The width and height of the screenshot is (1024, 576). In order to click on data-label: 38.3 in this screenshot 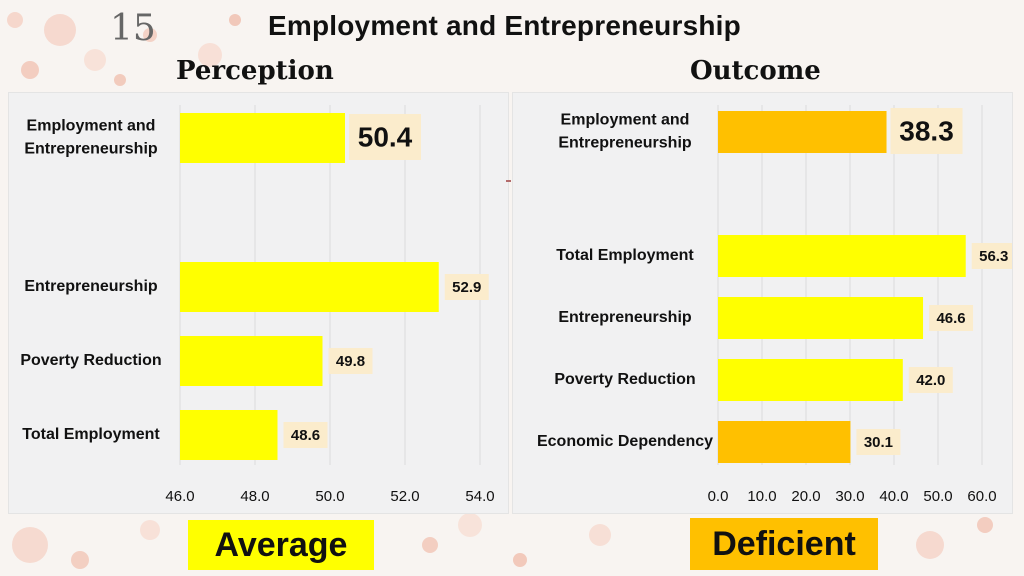, I will do `click(926, 130)`.